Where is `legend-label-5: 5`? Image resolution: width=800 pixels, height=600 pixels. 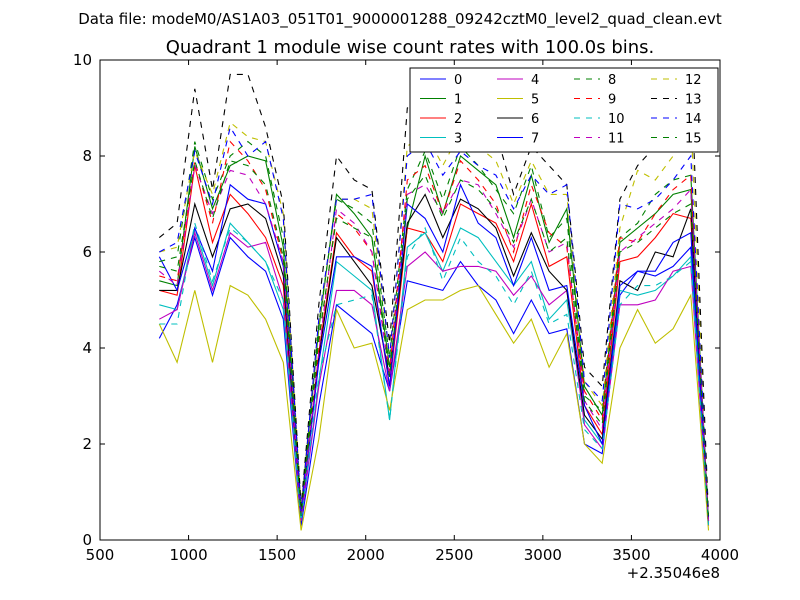
legend-label-5: 5 is located at coordinates (535, 100).